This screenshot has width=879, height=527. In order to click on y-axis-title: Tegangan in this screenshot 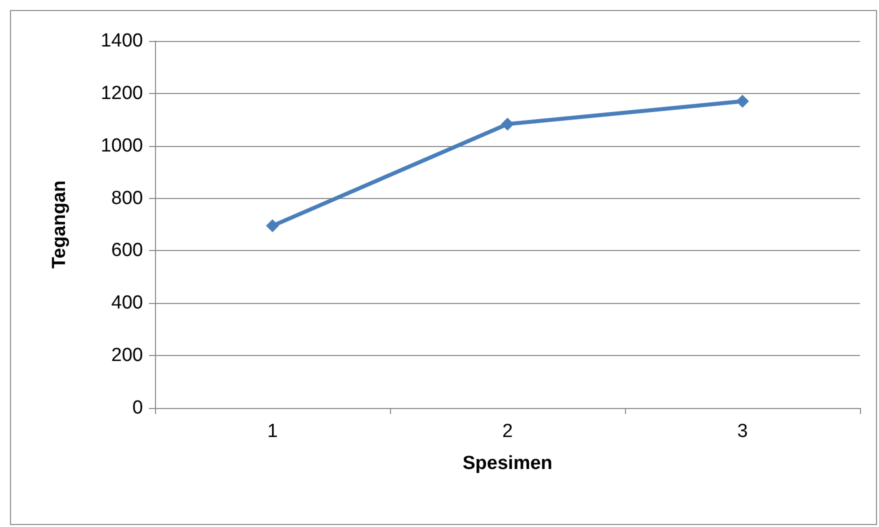, I will do `click(59, 224)`.